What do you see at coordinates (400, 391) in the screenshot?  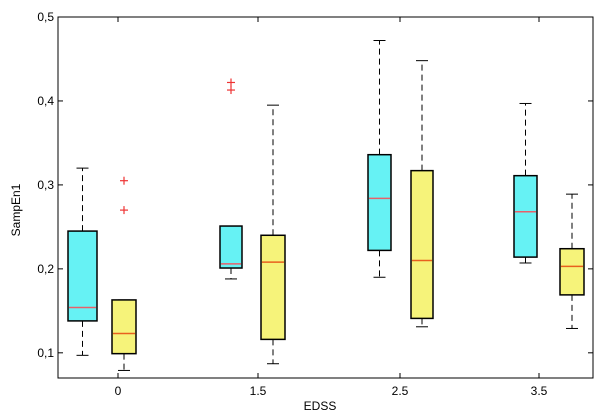 I see `x-tick-label: 2.5` at bounding box center [400, 391].